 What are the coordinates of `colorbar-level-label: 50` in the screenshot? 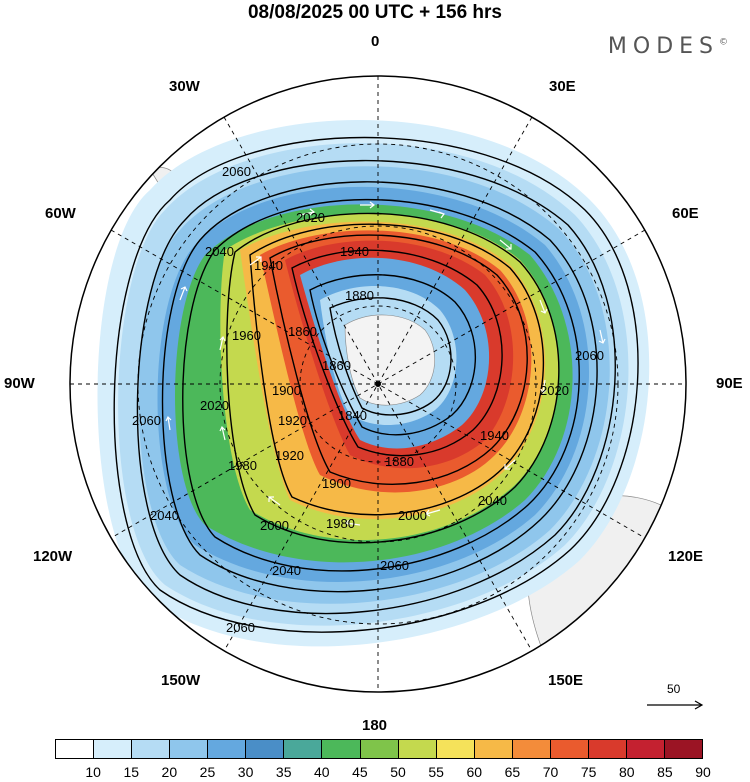 It's located at (398, 772).